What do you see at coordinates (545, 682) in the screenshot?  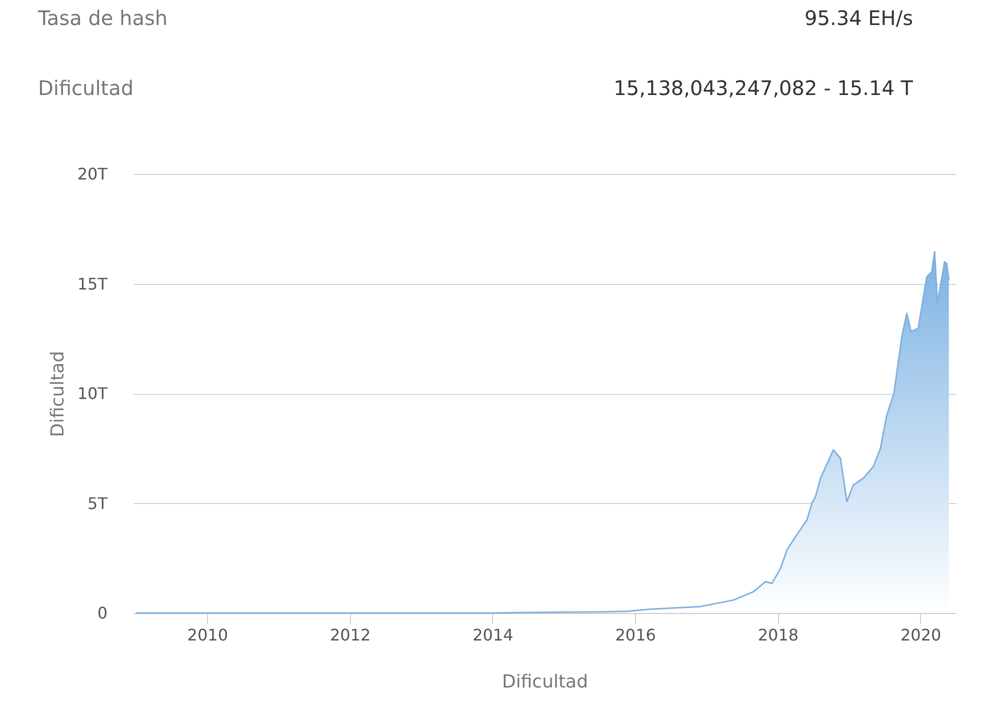 I see `x-axis-title: Dificultad` at bounding box center [545, 682].